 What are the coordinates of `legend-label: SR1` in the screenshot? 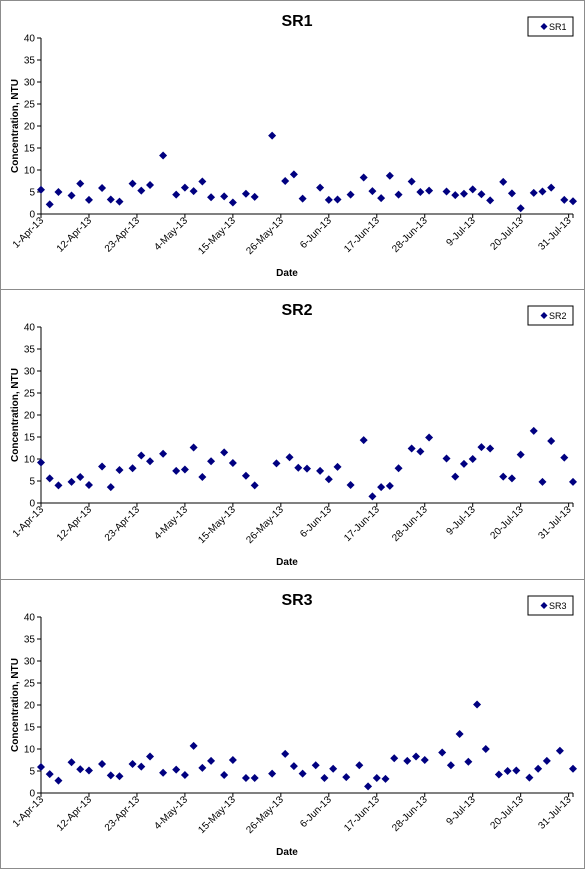 It's located at (558, 27).